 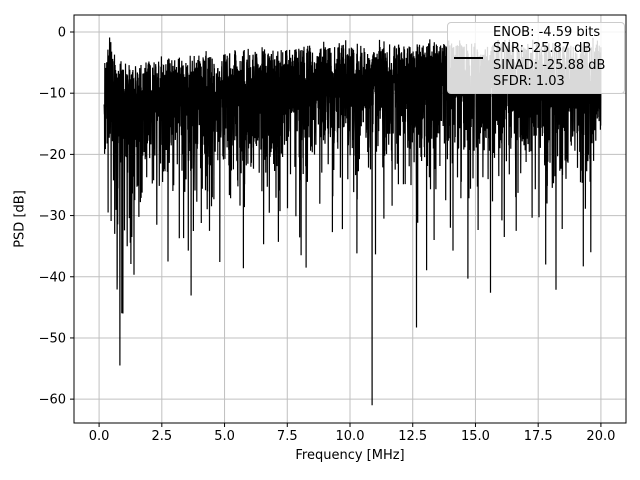 I want to click on y-tick-label: −60, so click(x=52, y=400).